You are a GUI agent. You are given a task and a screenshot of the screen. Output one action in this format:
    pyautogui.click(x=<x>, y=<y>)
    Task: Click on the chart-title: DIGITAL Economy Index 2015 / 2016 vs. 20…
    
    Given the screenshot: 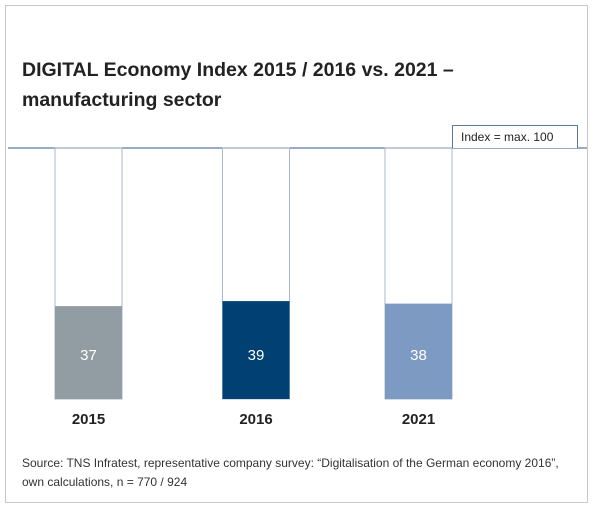 What is the action you would take?
    pyautogui.click(x=238, y=85)
    